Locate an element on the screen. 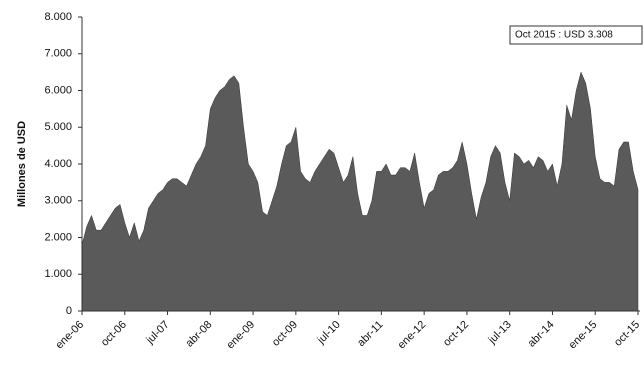  x-tick-label: jul-07 is located at coordinates (157, 333).